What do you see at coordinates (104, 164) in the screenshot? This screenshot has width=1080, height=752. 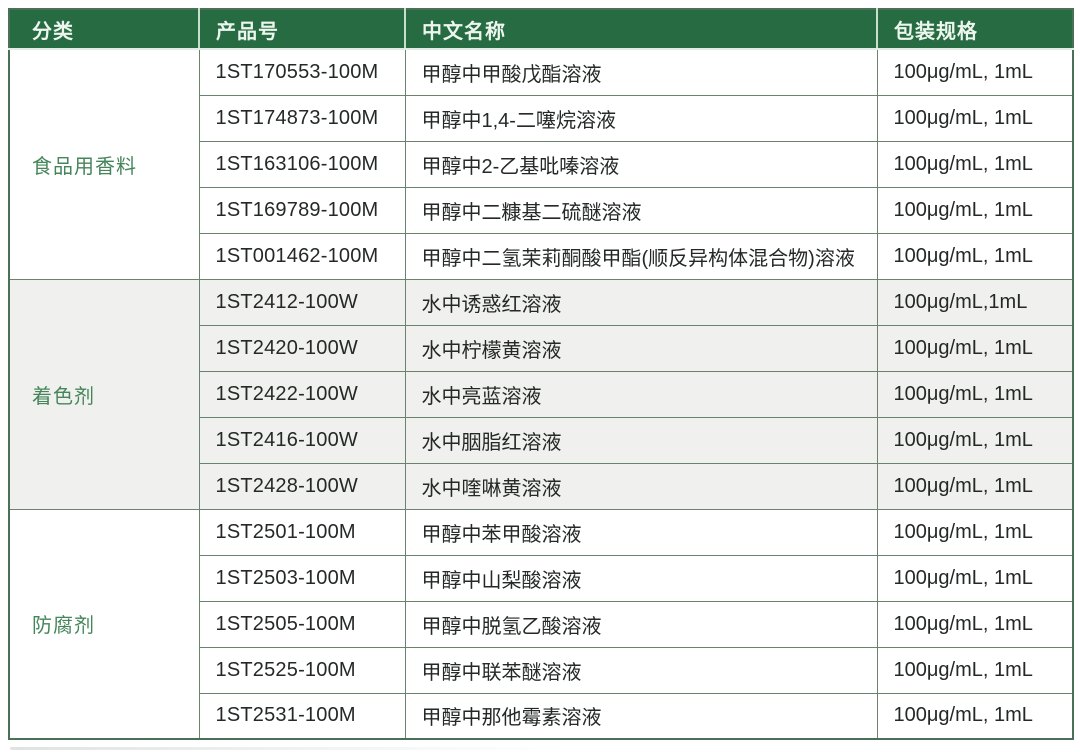 I see `category-cell-food-flavor: 食品用香料` at bounding box center [104, 164].